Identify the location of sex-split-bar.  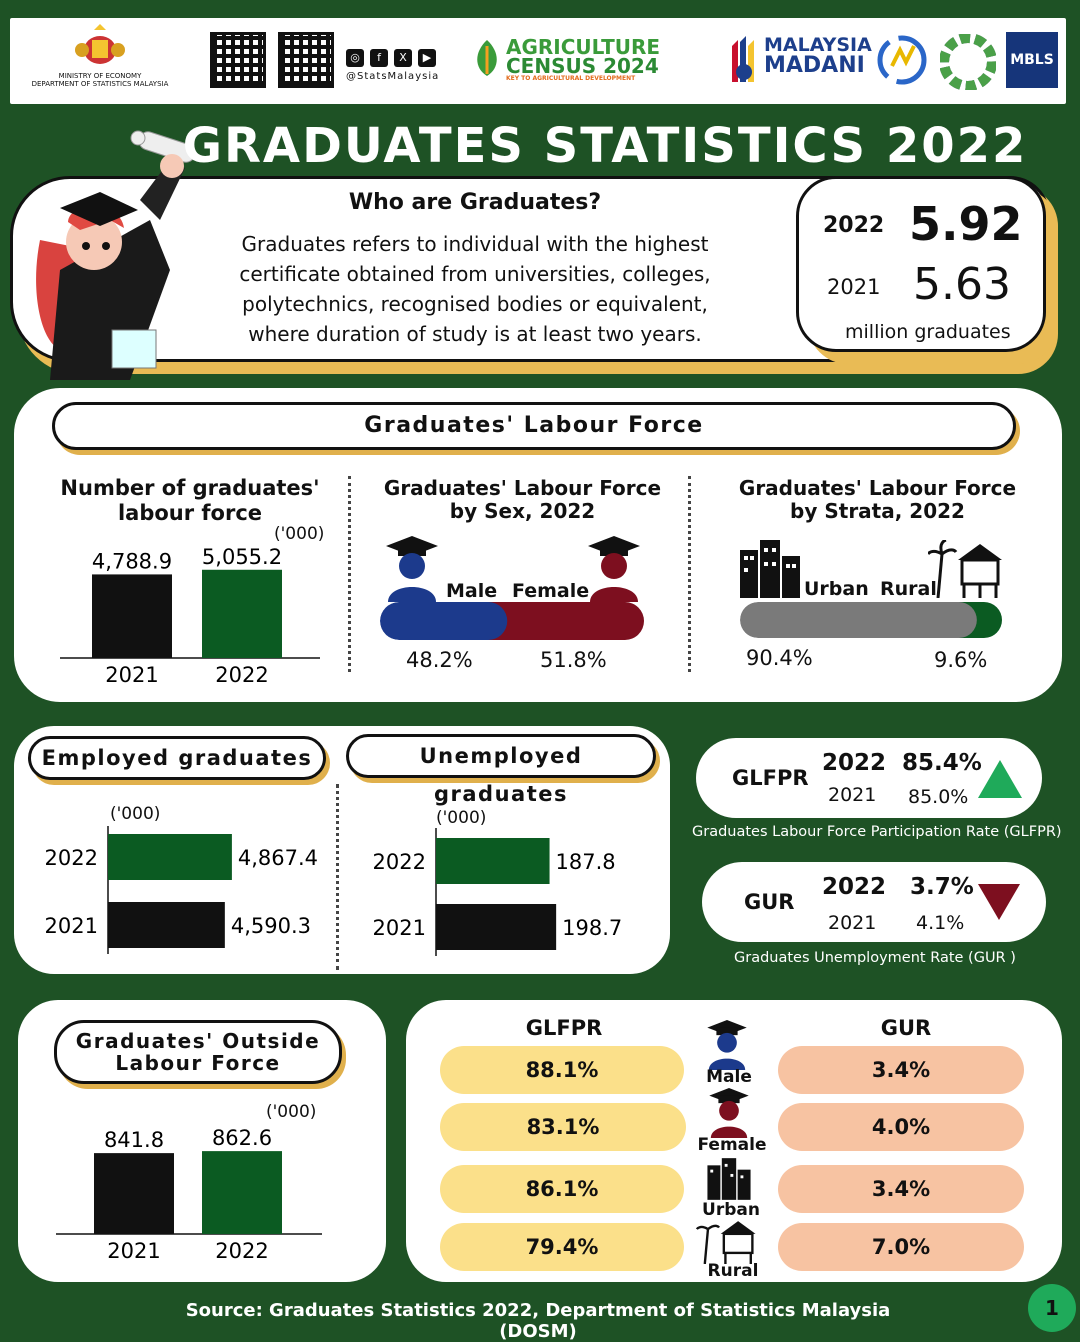
(512, 621).